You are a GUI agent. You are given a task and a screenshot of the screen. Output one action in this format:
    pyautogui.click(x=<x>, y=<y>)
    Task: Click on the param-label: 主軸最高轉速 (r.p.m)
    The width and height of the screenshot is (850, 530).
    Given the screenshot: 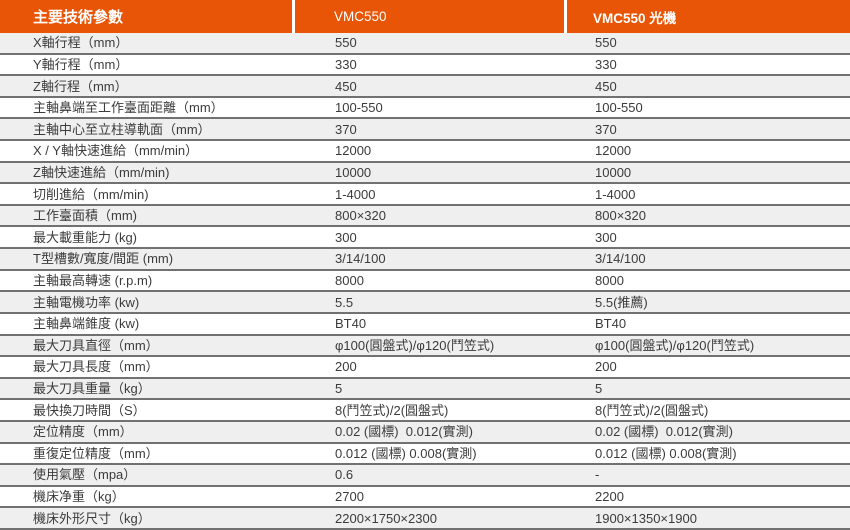 What is the action you would take?
    pyautogui.click(x=93, y=280)
    